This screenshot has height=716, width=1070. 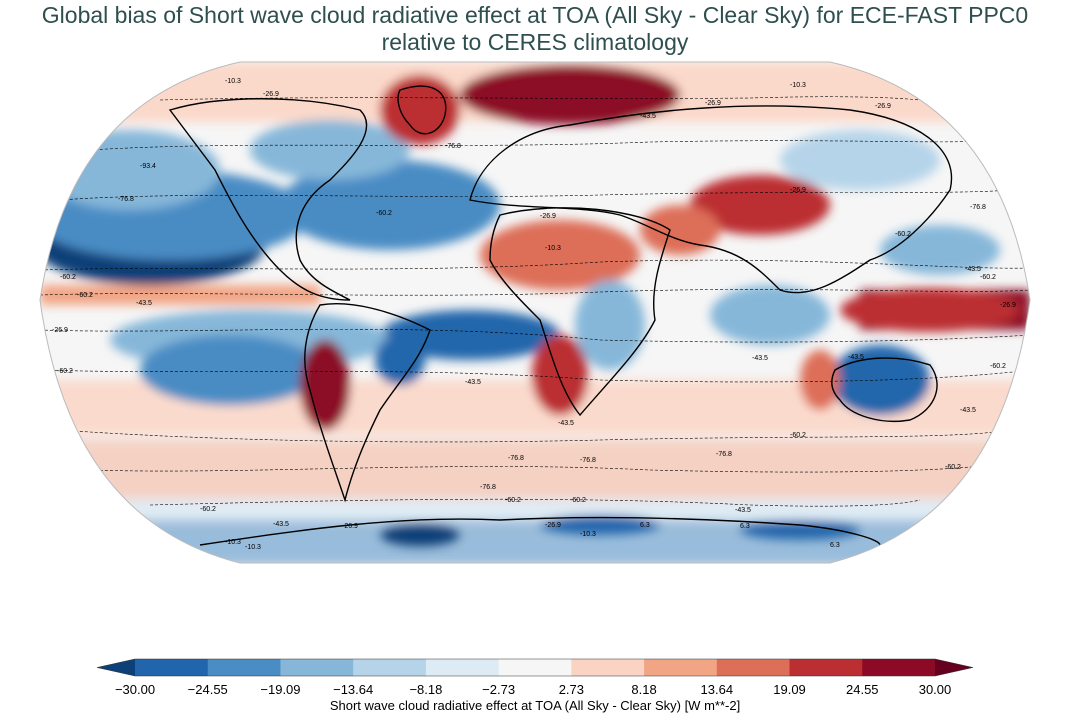 What do you see at coordinates (116, 667) in the screenshot?
I see `colorbar-extend-low` at bounding box center [116, 667].